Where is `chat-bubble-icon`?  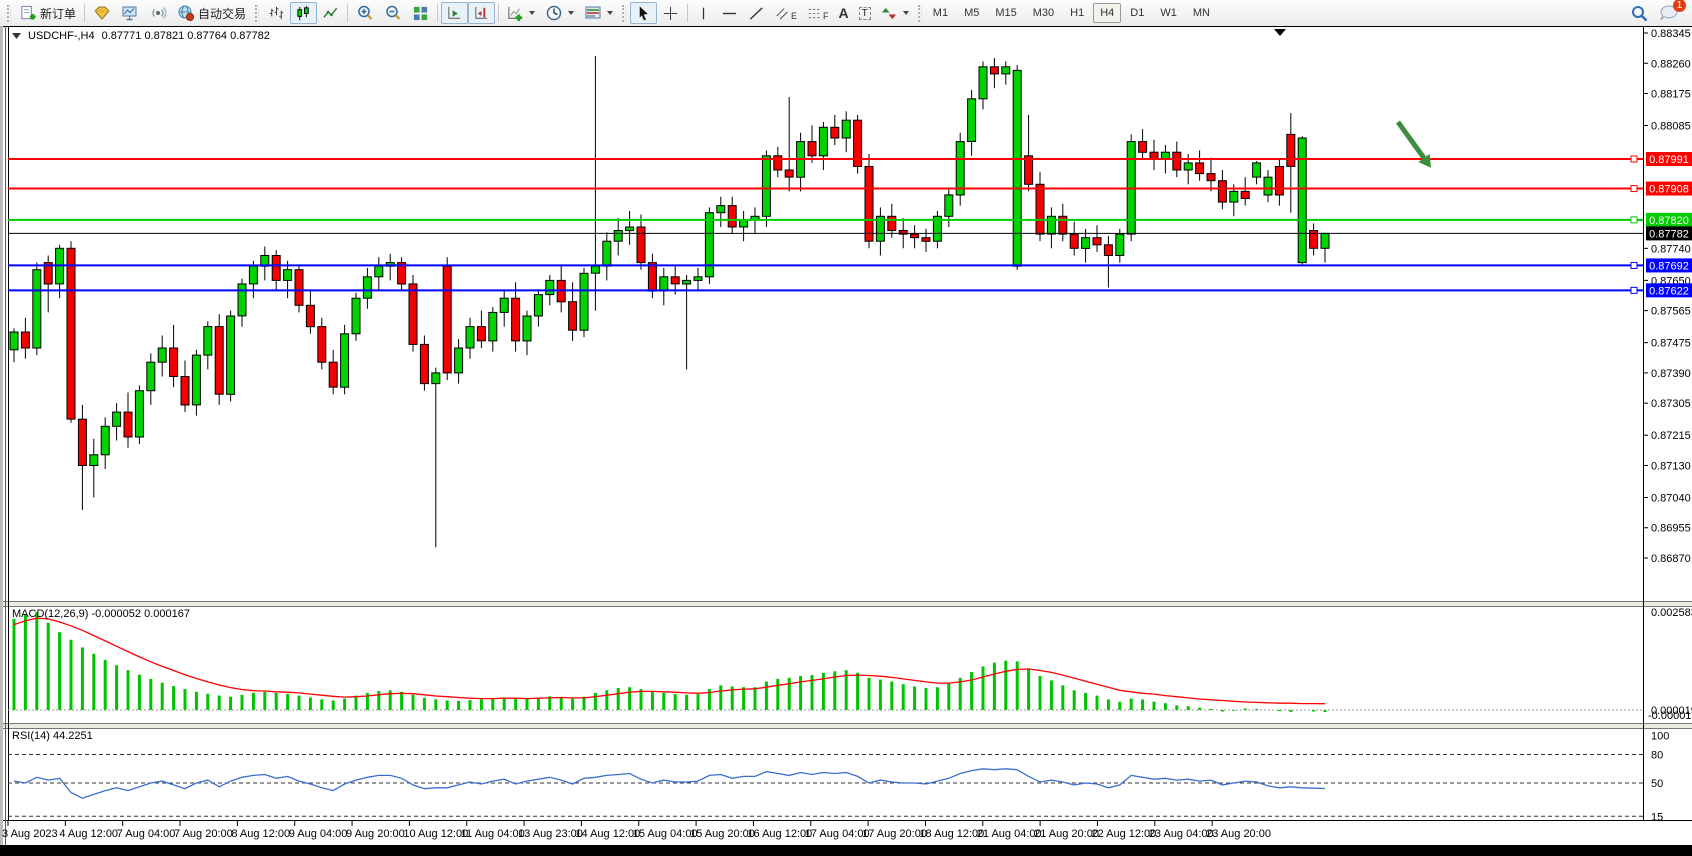
chat-bubble-icon is located at coordinates (1669, 13).